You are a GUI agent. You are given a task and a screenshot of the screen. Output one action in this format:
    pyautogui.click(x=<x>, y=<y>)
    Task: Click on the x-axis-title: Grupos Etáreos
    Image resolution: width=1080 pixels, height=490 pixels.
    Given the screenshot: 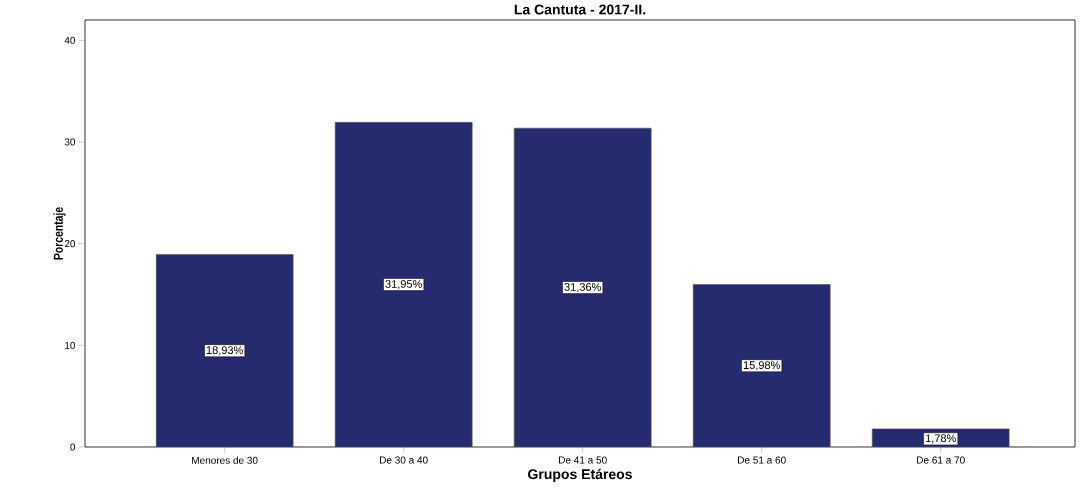 What is the action you would take?
    pyautogui.click(x=580, y=475)
    